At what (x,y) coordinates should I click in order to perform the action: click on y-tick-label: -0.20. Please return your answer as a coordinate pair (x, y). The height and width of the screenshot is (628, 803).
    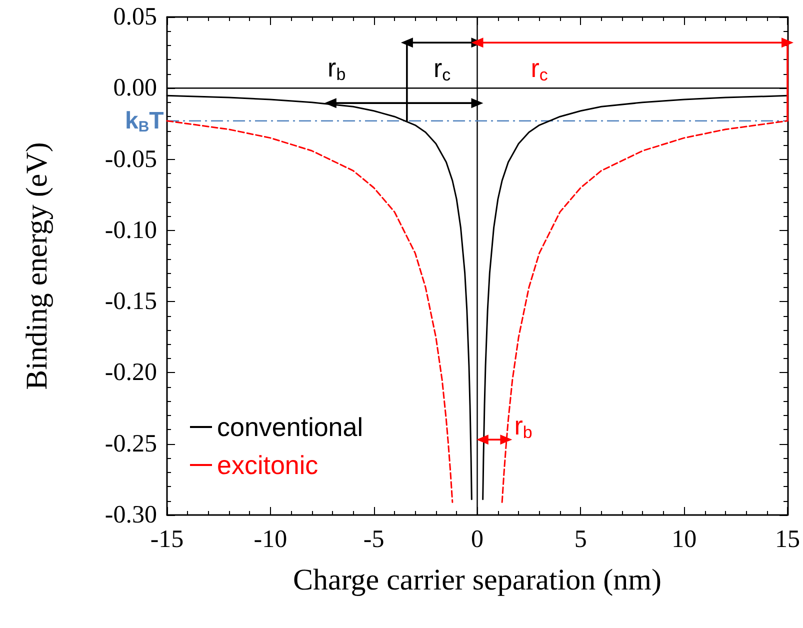
    Looking at the image, I should click on (130, 372).